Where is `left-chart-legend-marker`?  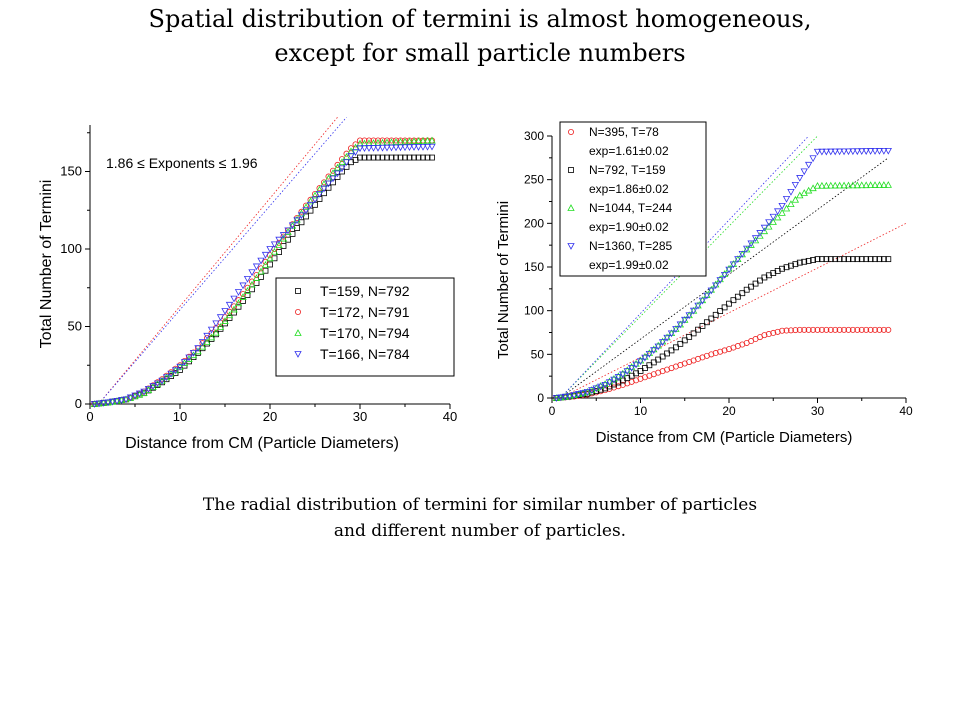 left-chart-legend-marker is located at coordinates (297, 311).